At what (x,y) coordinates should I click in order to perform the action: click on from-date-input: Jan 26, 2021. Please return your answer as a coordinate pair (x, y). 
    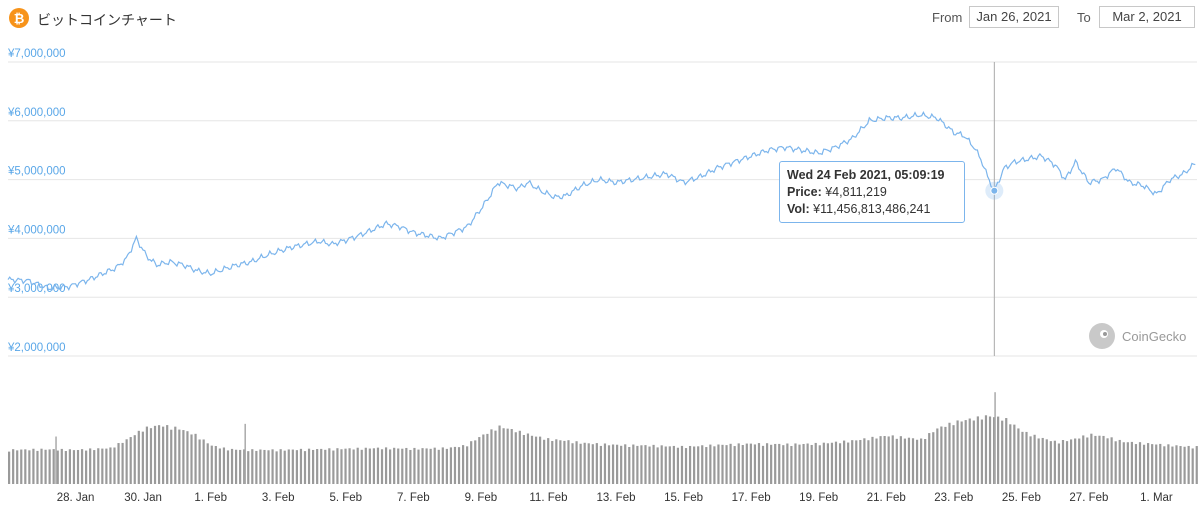
    Looking at the image, I should click on (1014, 17).